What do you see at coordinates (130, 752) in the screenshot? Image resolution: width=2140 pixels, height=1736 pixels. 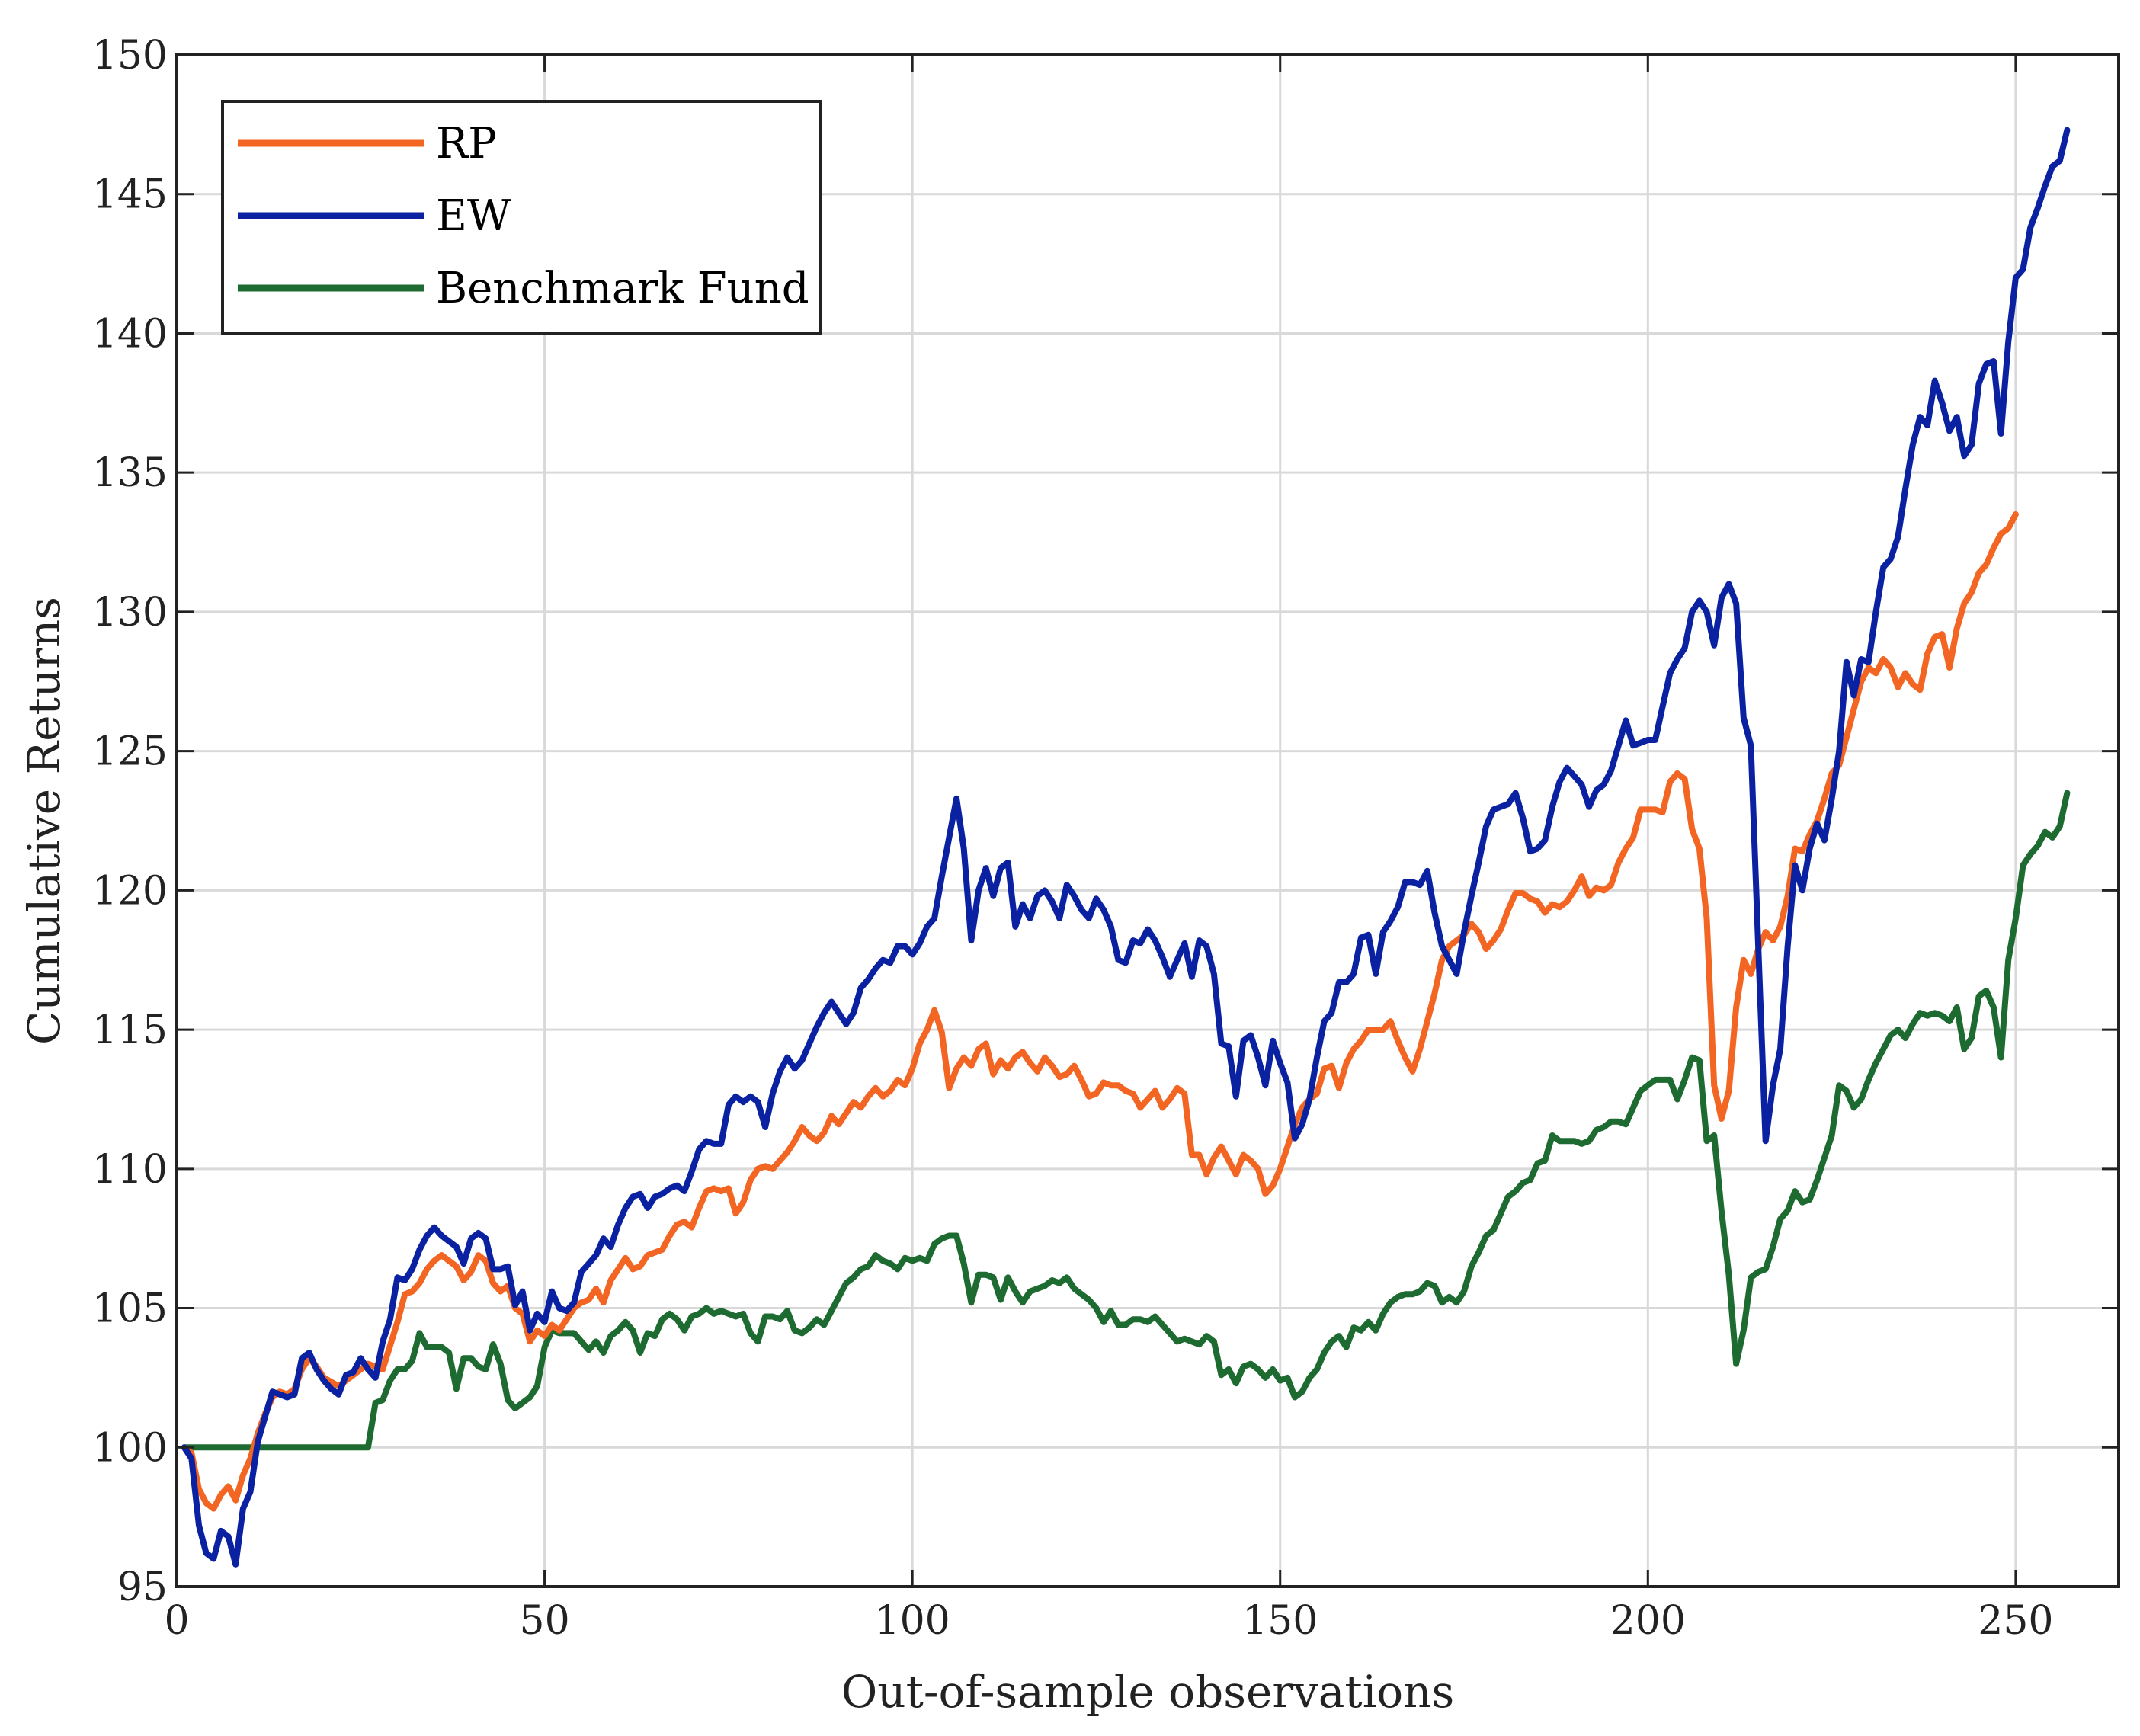 I see `y-tick-label: 125` at bounding box center [130, 752].